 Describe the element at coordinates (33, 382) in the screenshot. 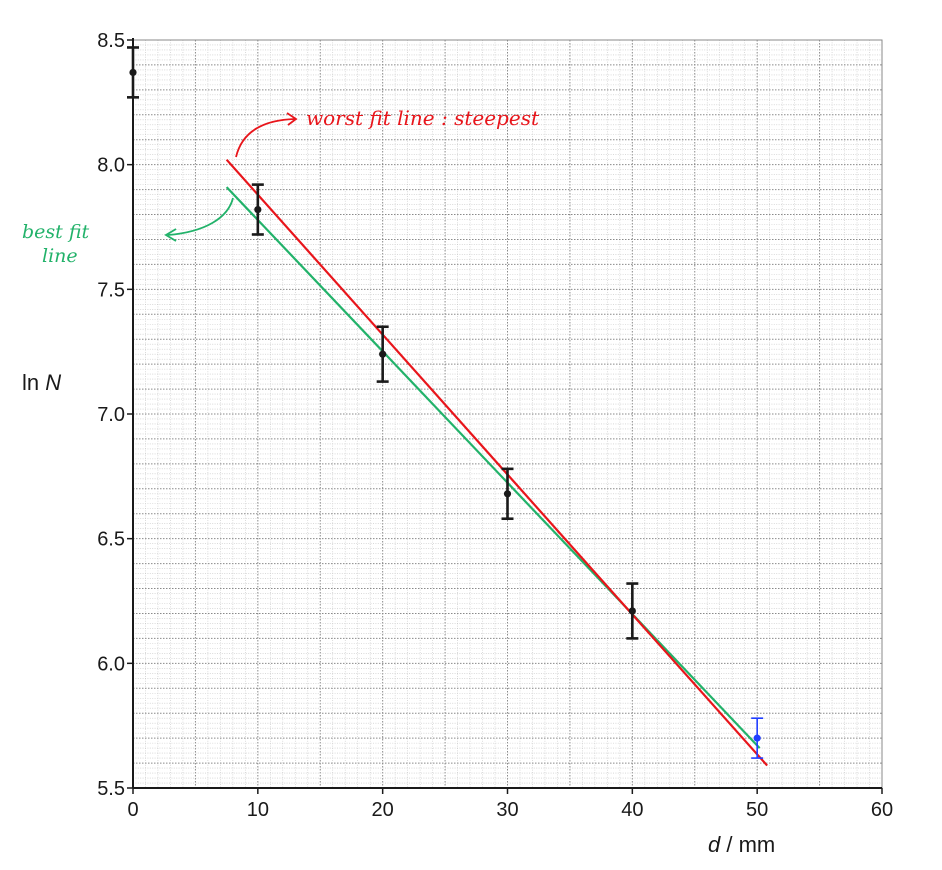

I see `y-axis-label-prefix: ln` at that location.